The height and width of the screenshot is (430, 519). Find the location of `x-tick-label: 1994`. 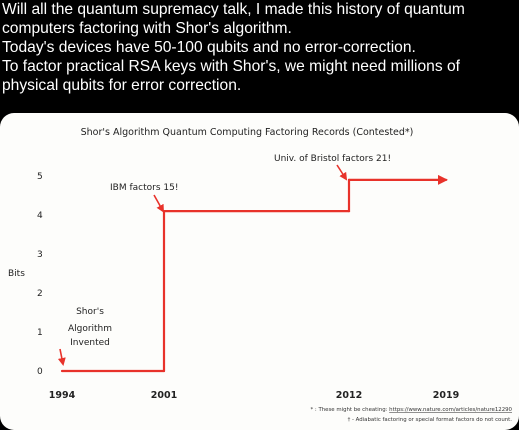

x-tick-label: 1994 is located at coordinates (62, 395).